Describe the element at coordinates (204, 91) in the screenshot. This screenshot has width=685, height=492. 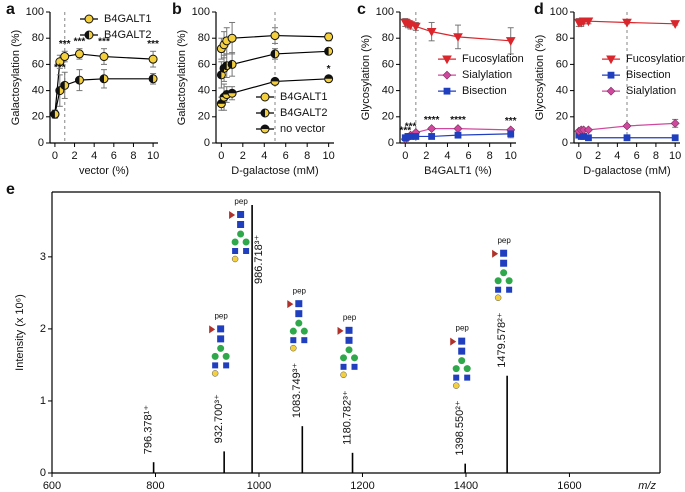
I see `y-tick-label: 40` at that location.